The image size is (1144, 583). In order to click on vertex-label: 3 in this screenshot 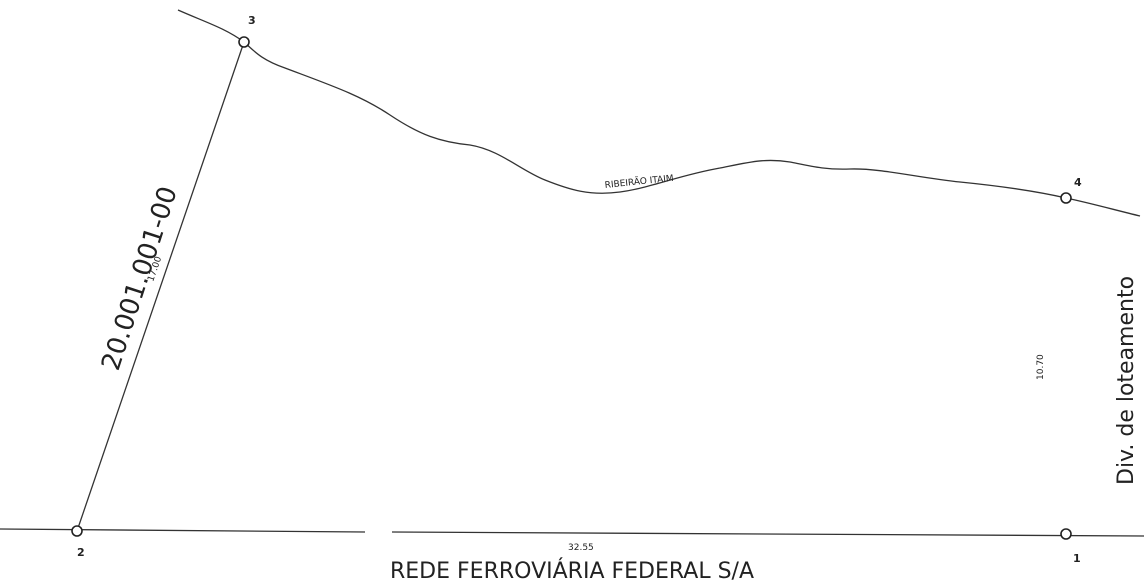, I will do `click(252, 20)`.